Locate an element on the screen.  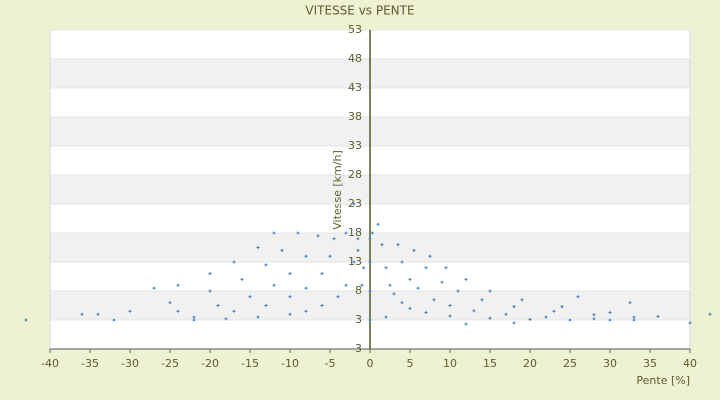
x-tick-label: 30 is located at coordinates (610, 363).